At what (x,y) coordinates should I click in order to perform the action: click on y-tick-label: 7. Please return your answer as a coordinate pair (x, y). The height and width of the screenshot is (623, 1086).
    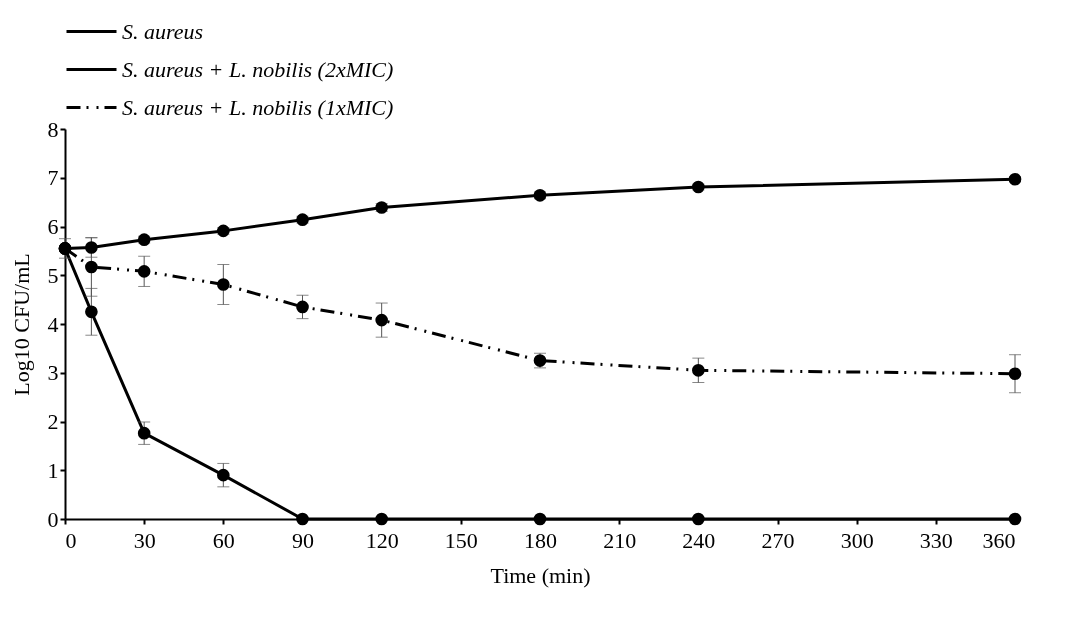
    Looking at the image, I should click on (53, 178).